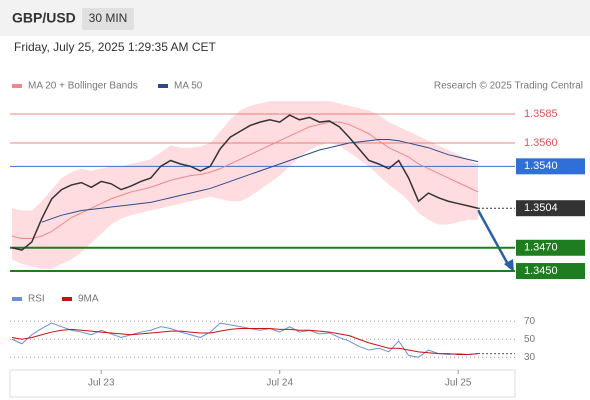 The height and width of the screenshot is (400, 590). Describe the element at coordinates (494, 239) in the screenshot. I see `arrow` at that location.